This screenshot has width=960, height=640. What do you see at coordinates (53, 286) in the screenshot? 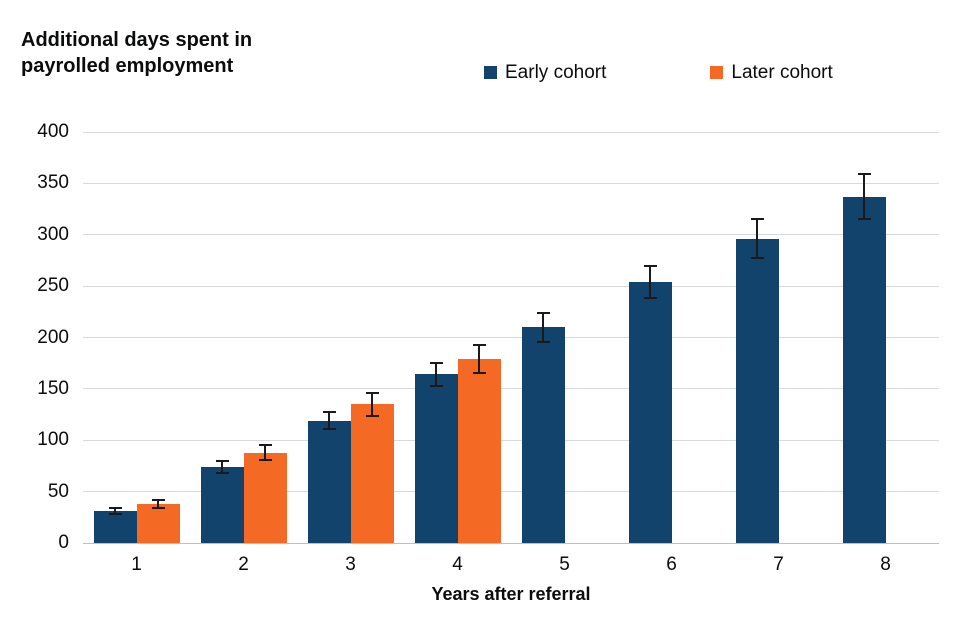
I see `y-tick-label-250: 250` at bounding box center [53, 286].